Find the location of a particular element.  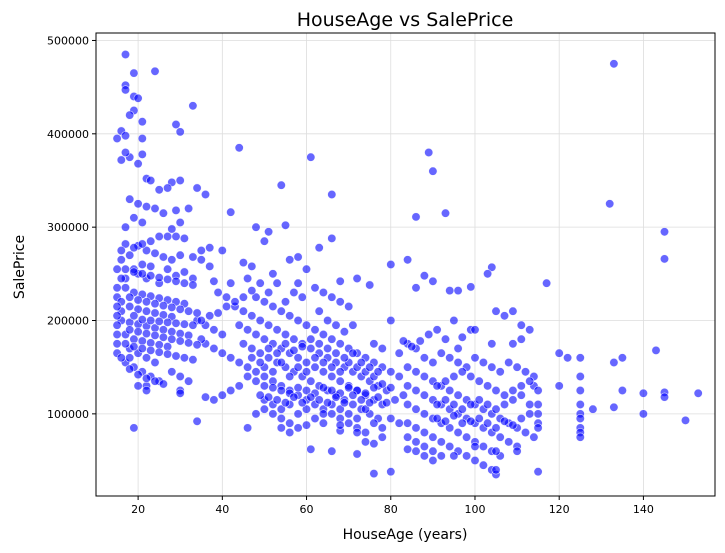

x-tick-label: 140 is located at coordinates (643, 509).